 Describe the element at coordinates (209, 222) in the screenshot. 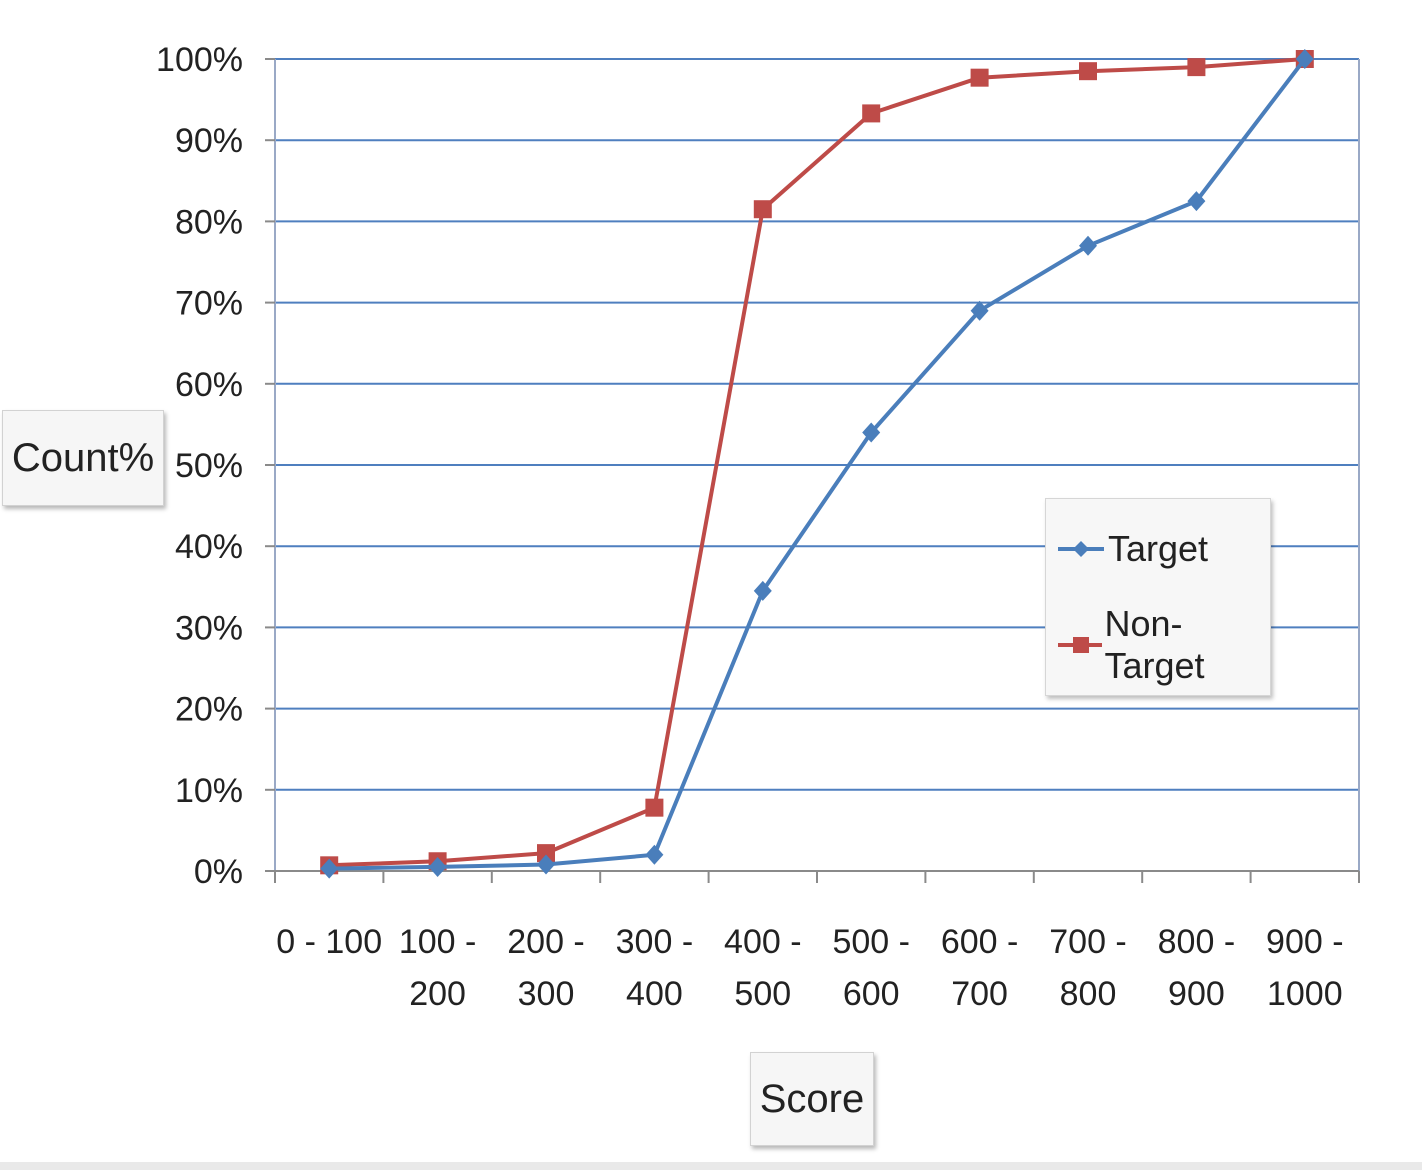

I see `y-tick-label: 80%` at that location.